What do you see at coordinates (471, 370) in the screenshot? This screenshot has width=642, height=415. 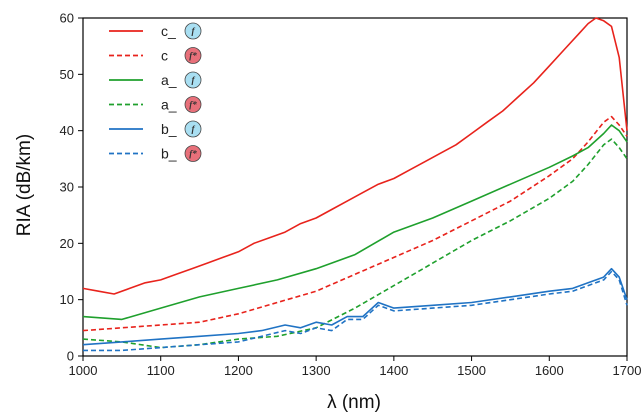 I see `x-tick-label: 1500` at bounding box center [471, 370].